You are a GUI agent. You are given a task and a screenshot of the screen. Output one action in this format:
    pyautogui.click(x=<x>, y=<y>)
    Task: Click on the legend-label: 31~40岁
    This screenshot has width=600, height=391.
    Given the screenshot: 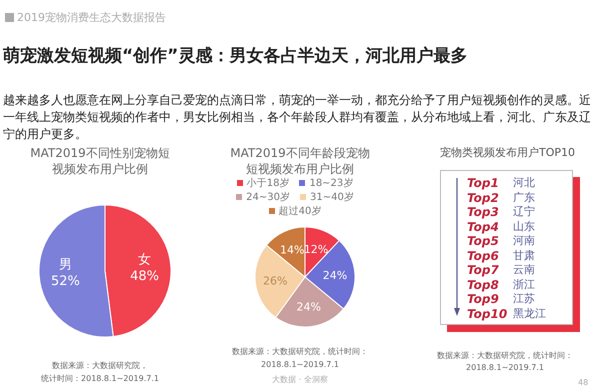 What is the action you would take?
    pyautogui.click(x=332, y=197)
    